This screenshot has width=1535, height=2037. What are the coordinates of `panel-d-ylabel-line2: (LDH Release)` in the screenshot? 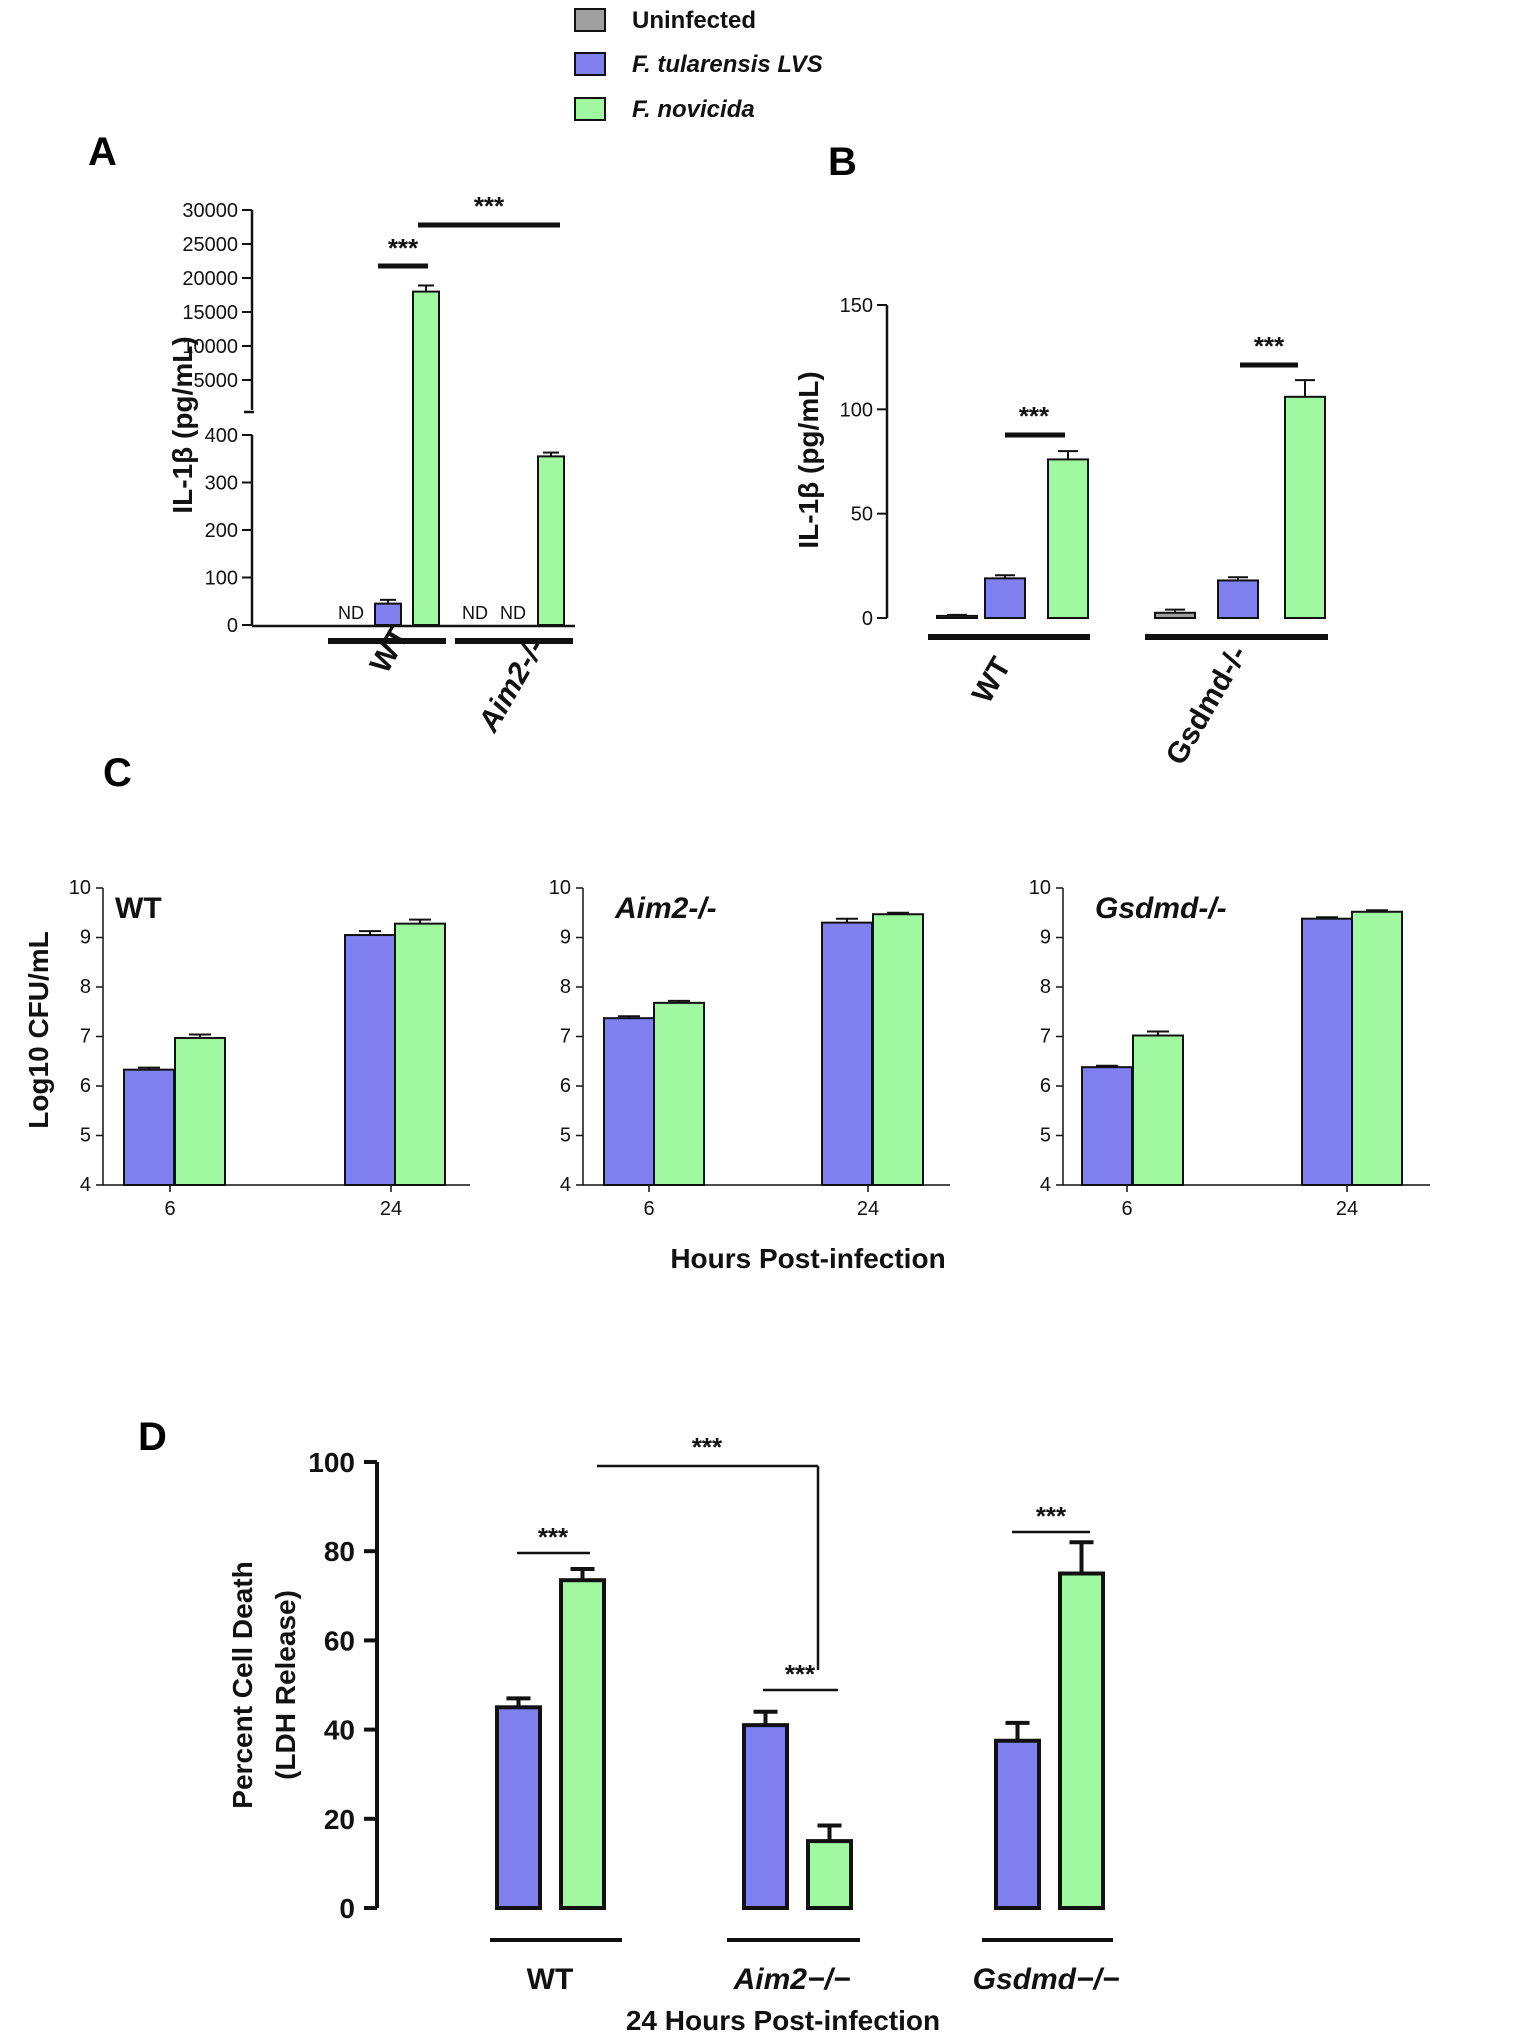 It's located at (285, 1685).